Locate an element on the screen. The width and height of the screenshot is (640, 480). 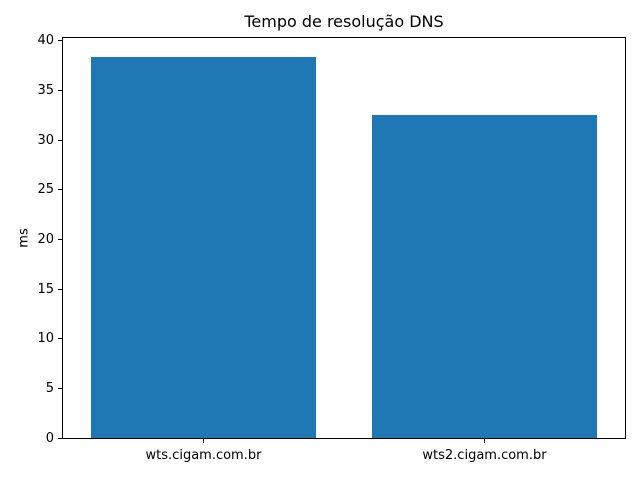
y-tick-label: 0 is located at coordinates (49, 438).